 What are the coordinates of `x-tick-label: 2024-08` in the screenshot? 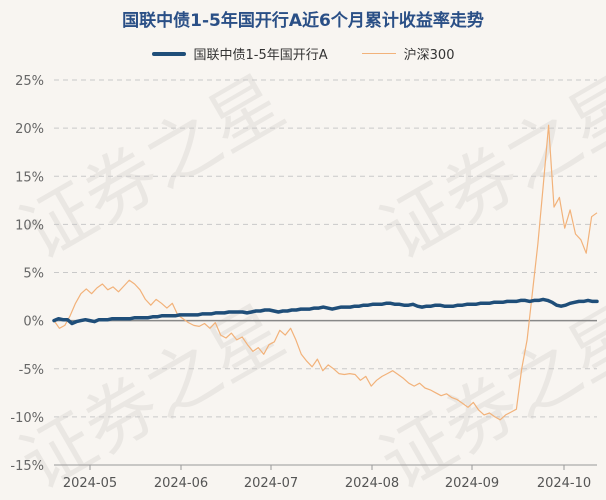 It's located at (372, 483).